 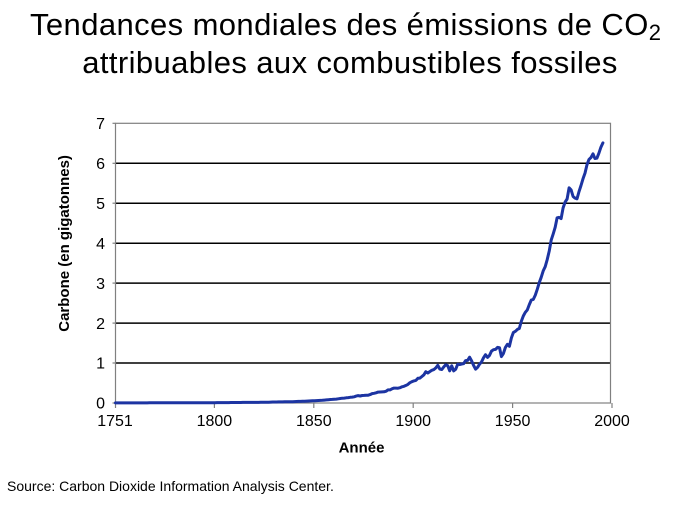 I want to click on svg-text: 6, so click(x=100, y=164).